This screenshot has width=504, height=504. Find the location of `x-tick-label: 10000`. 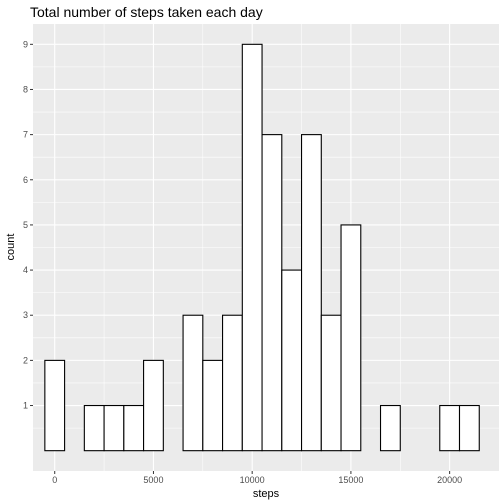

x-tick-label: 10000 is located at coordinates (252, 480).